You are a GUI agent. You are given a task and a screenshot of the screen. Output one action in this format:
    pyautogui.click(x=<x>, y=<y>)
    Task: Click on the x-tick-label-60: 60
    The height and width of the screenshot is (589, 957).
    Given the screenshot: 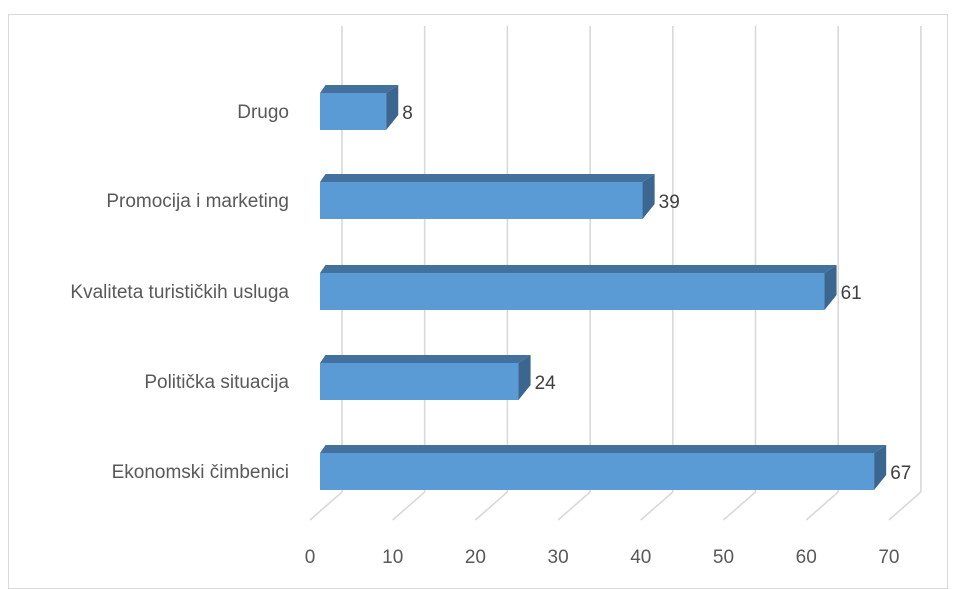 What is the action you would take?
    pyautogui.click(x=806, y=557)
    